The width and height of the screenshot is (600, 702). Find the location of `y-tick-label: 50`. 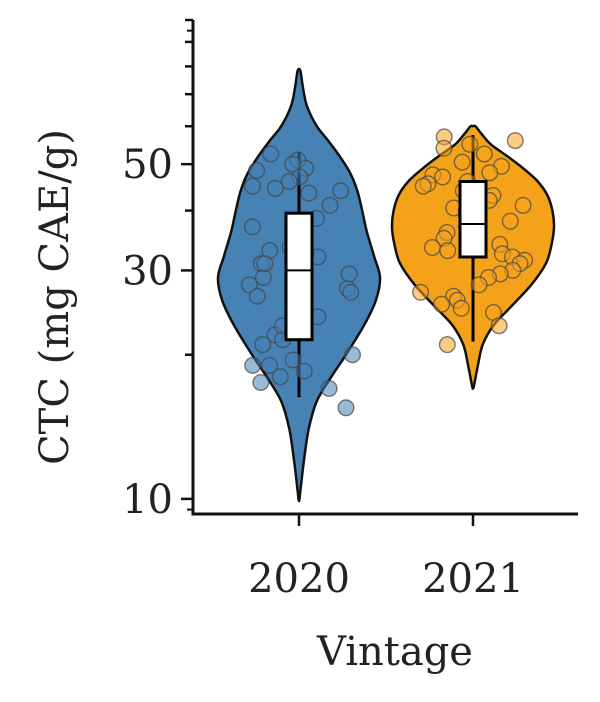

y-tick-label: 50 is located at coordinates (147, 165).